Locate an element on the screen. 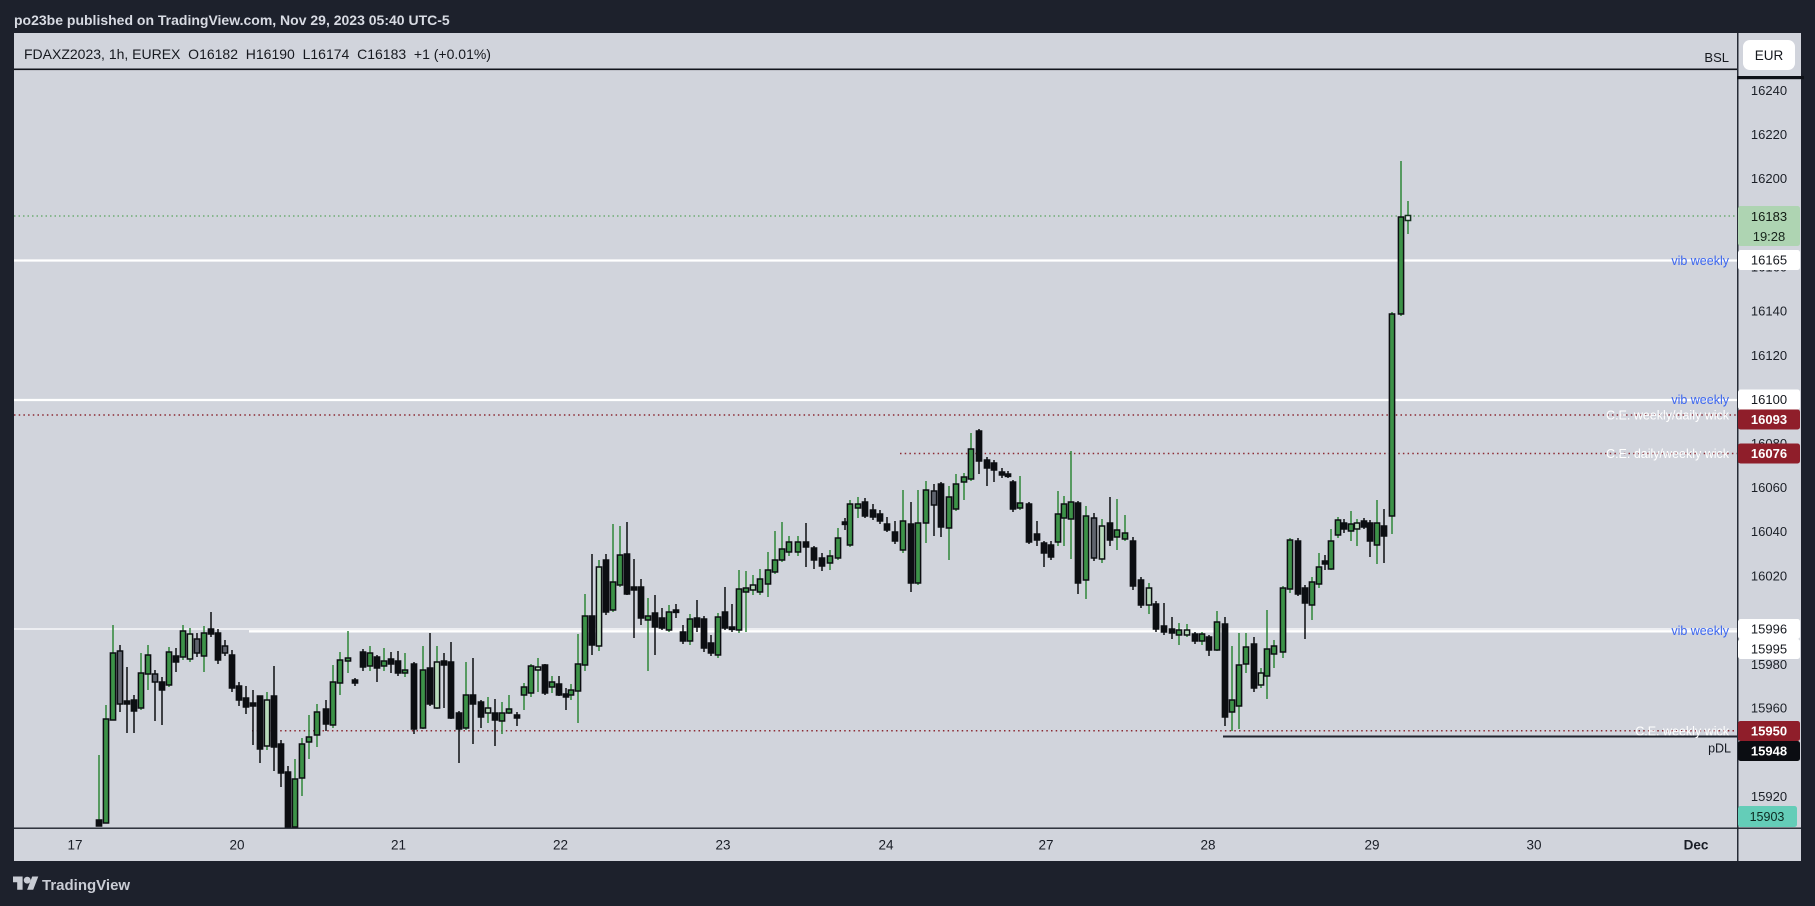 The height and width of the screenshot is (906, 1815). svg-text: 28 is located at coordinates (1207, 845).